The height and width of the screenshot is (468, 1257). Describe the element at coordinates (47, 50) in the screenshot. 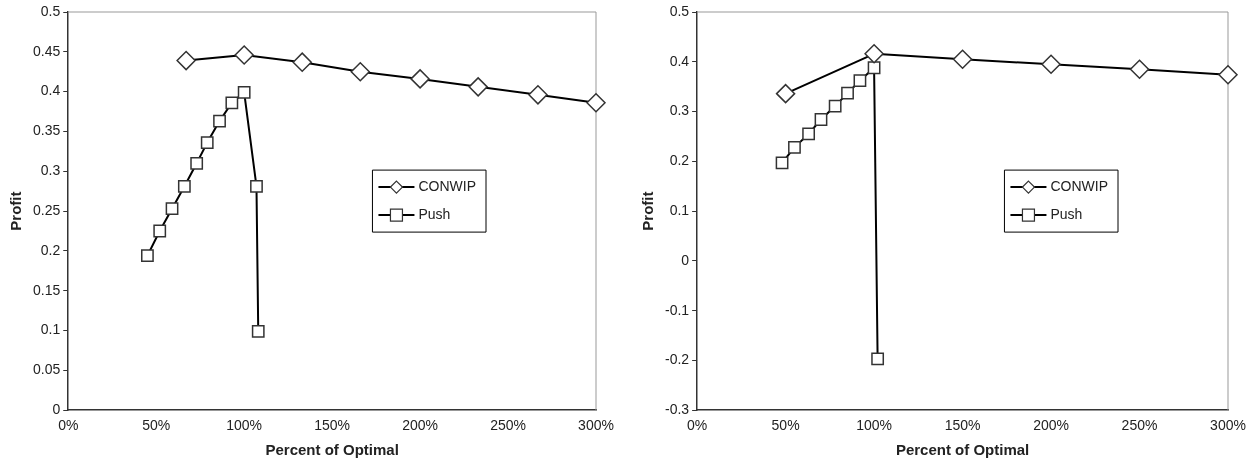

I see `y-tick-label: 0.45` at that location.